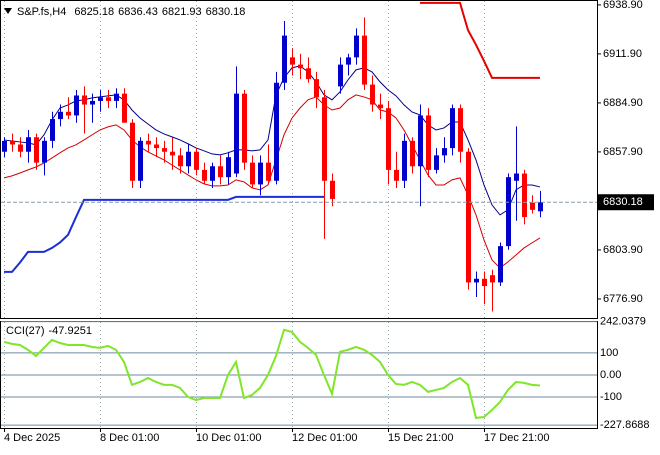 Image resolution: width=660 pixels, height=455 pixels. I want to click on current-price-box, so click(626, 202).